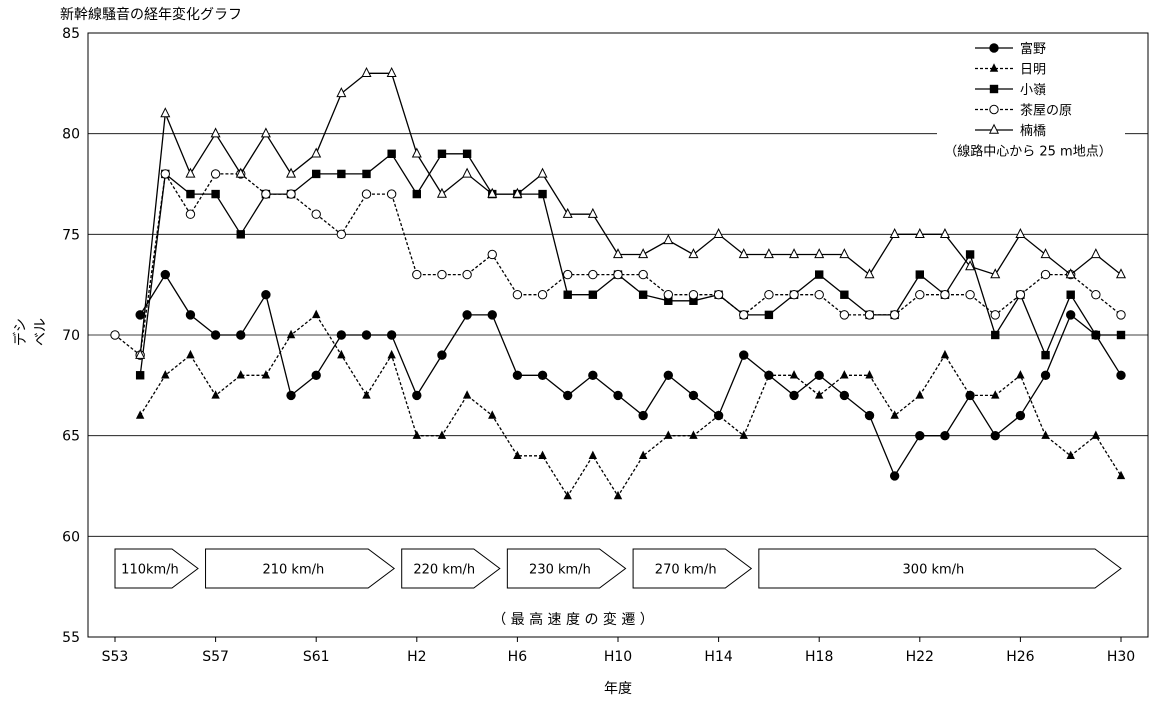  Describe the element at coordinates (1027, 152) in the screenshot. I see `legend-note: （線路中心から 25 m地点）` at that location.